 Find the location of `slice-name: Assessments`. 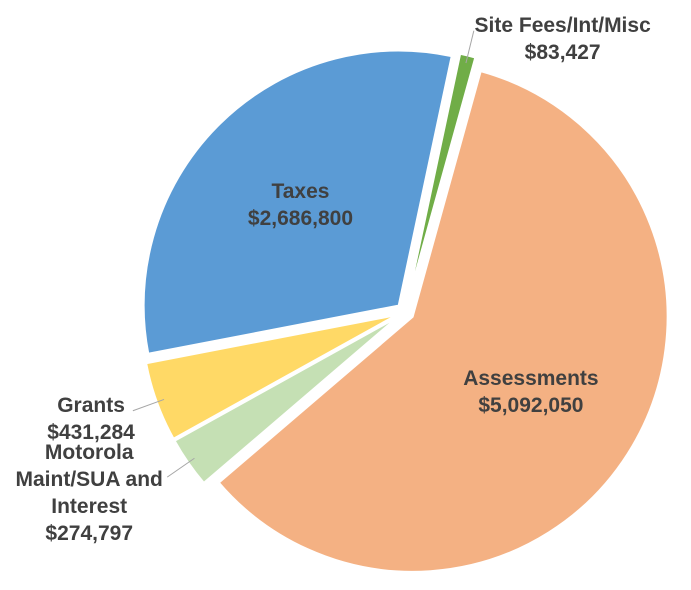

slice-name: Assessments is located at coordinates (531, 379).